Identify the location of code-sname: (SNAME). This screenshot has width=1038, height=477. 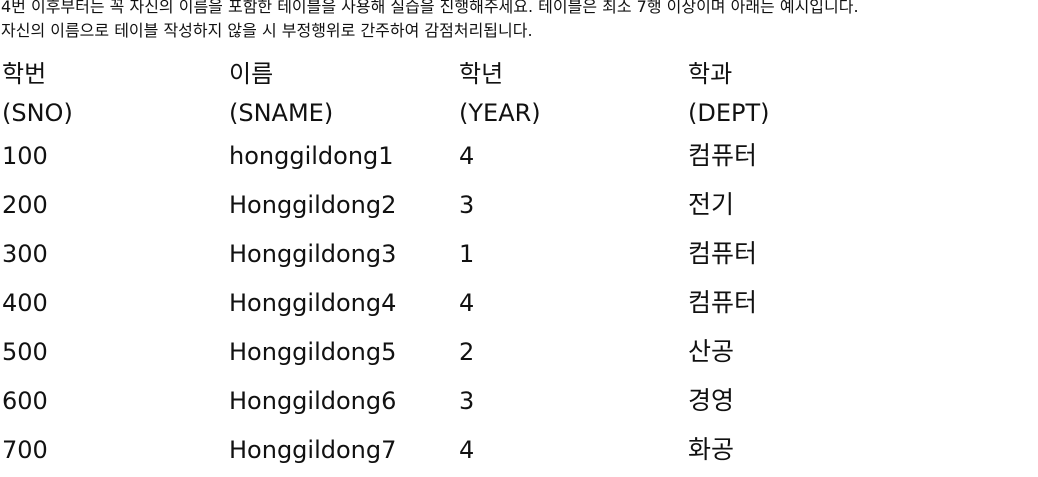
(281, 113).